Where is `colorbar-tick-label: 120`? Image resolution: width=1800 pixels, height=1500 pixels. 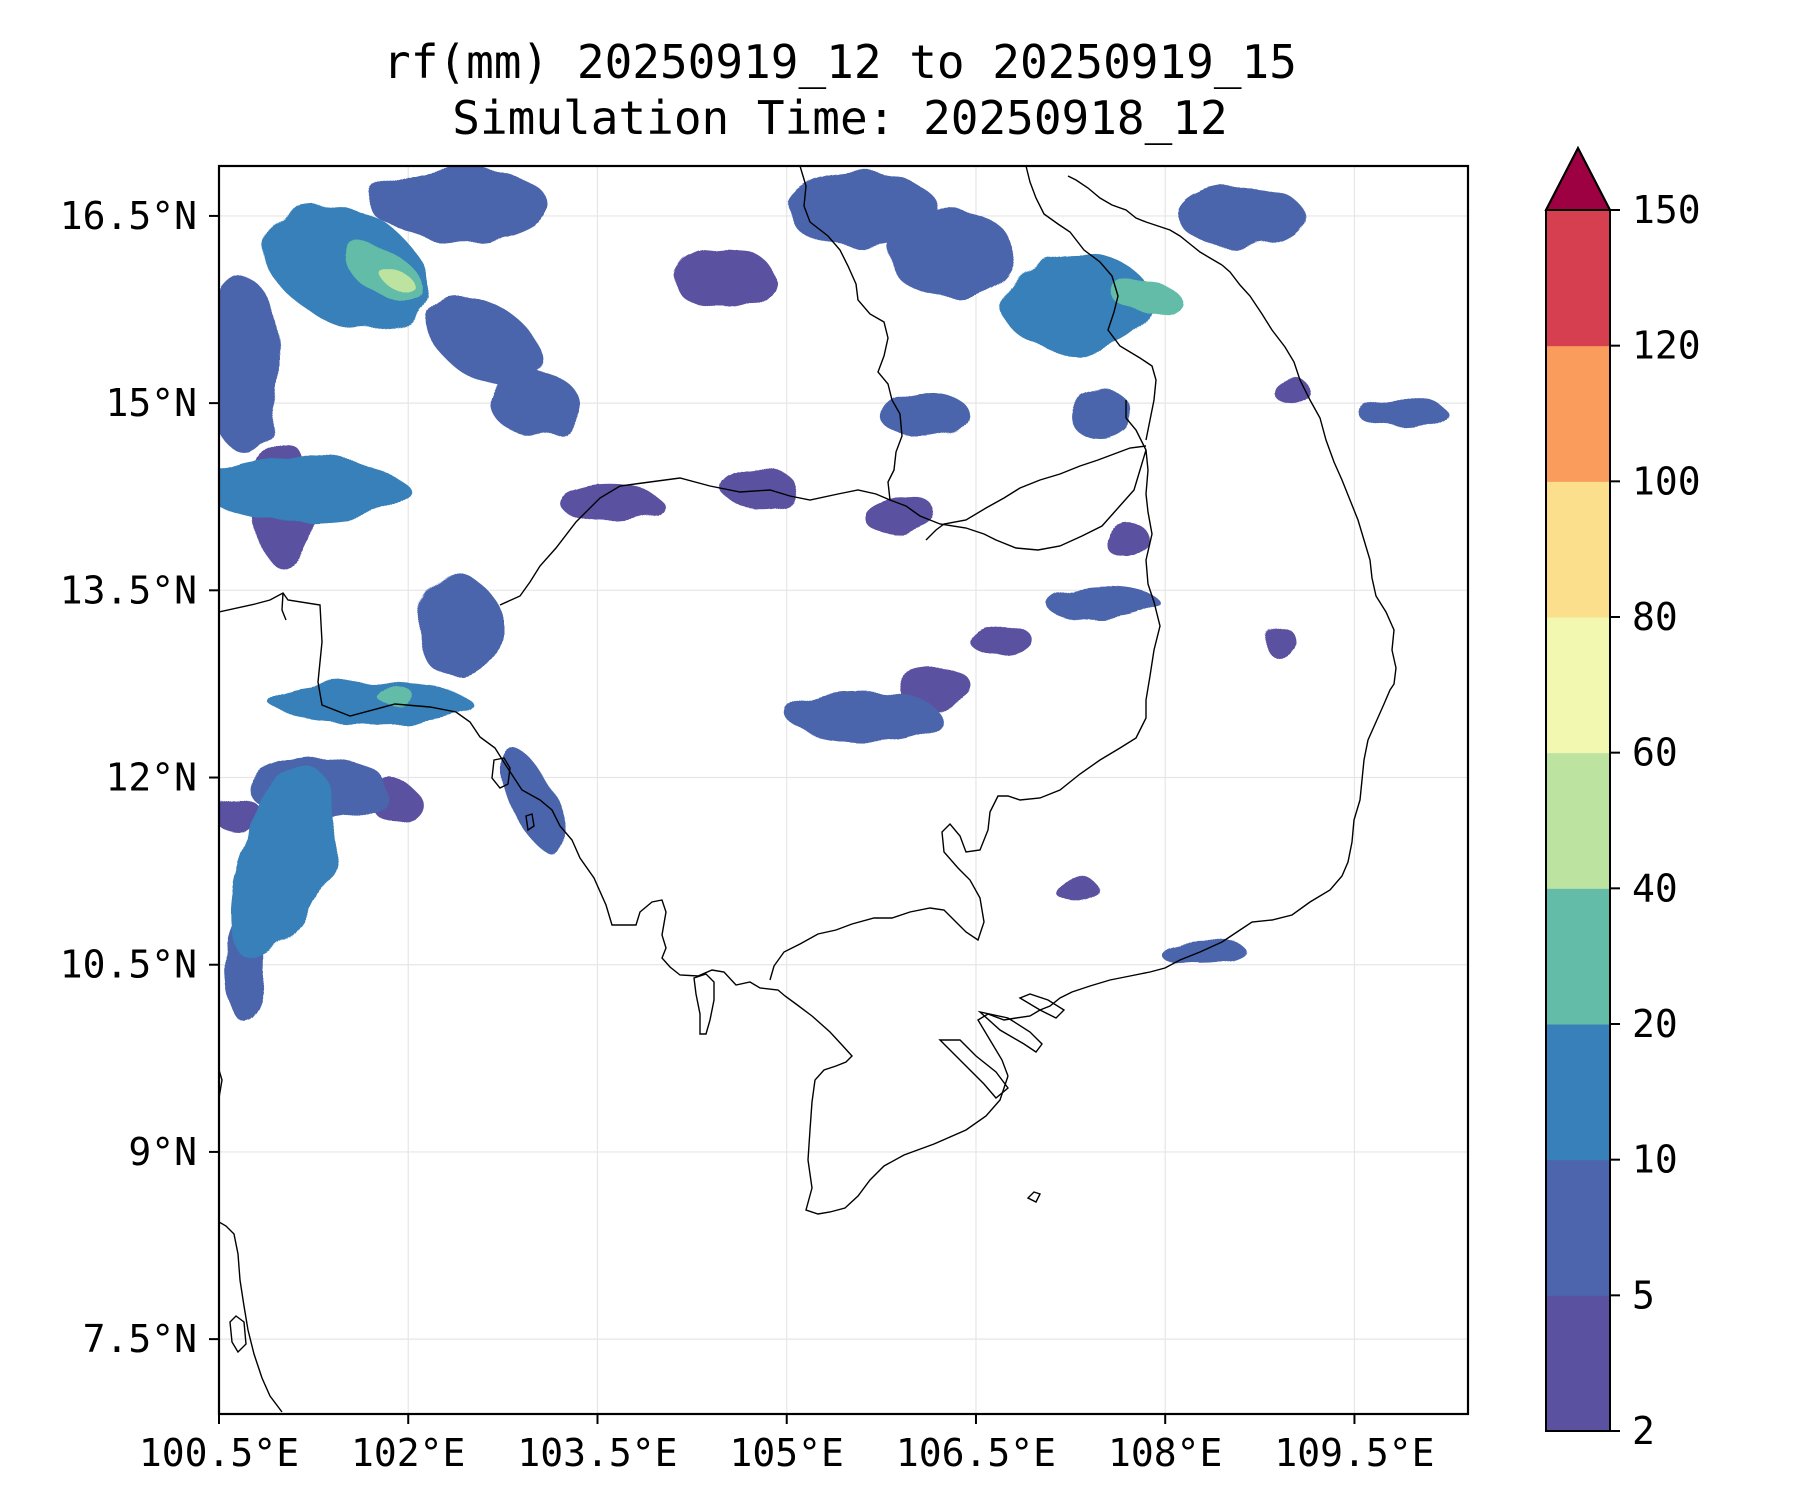
colorbar-tick-label: 120 is located at coordinates (1666, 346).